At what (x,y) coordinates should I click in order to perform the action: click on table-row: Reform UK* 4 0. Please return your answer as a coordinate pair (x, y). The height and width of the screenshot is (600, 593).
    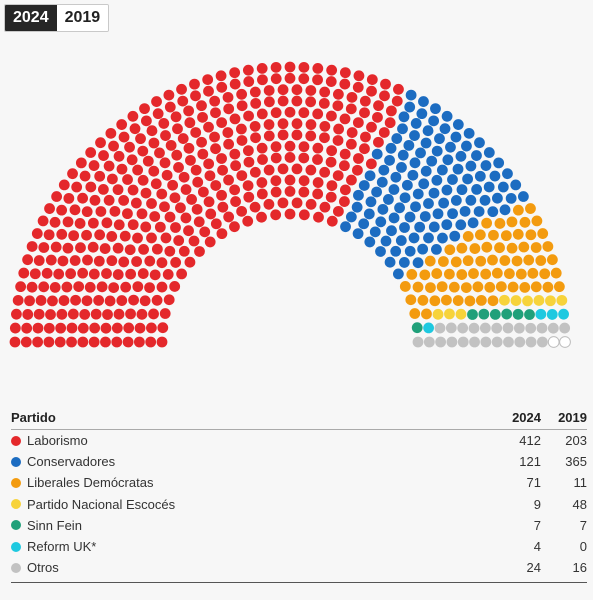
    Looking at the image, I should click on (299, 546).